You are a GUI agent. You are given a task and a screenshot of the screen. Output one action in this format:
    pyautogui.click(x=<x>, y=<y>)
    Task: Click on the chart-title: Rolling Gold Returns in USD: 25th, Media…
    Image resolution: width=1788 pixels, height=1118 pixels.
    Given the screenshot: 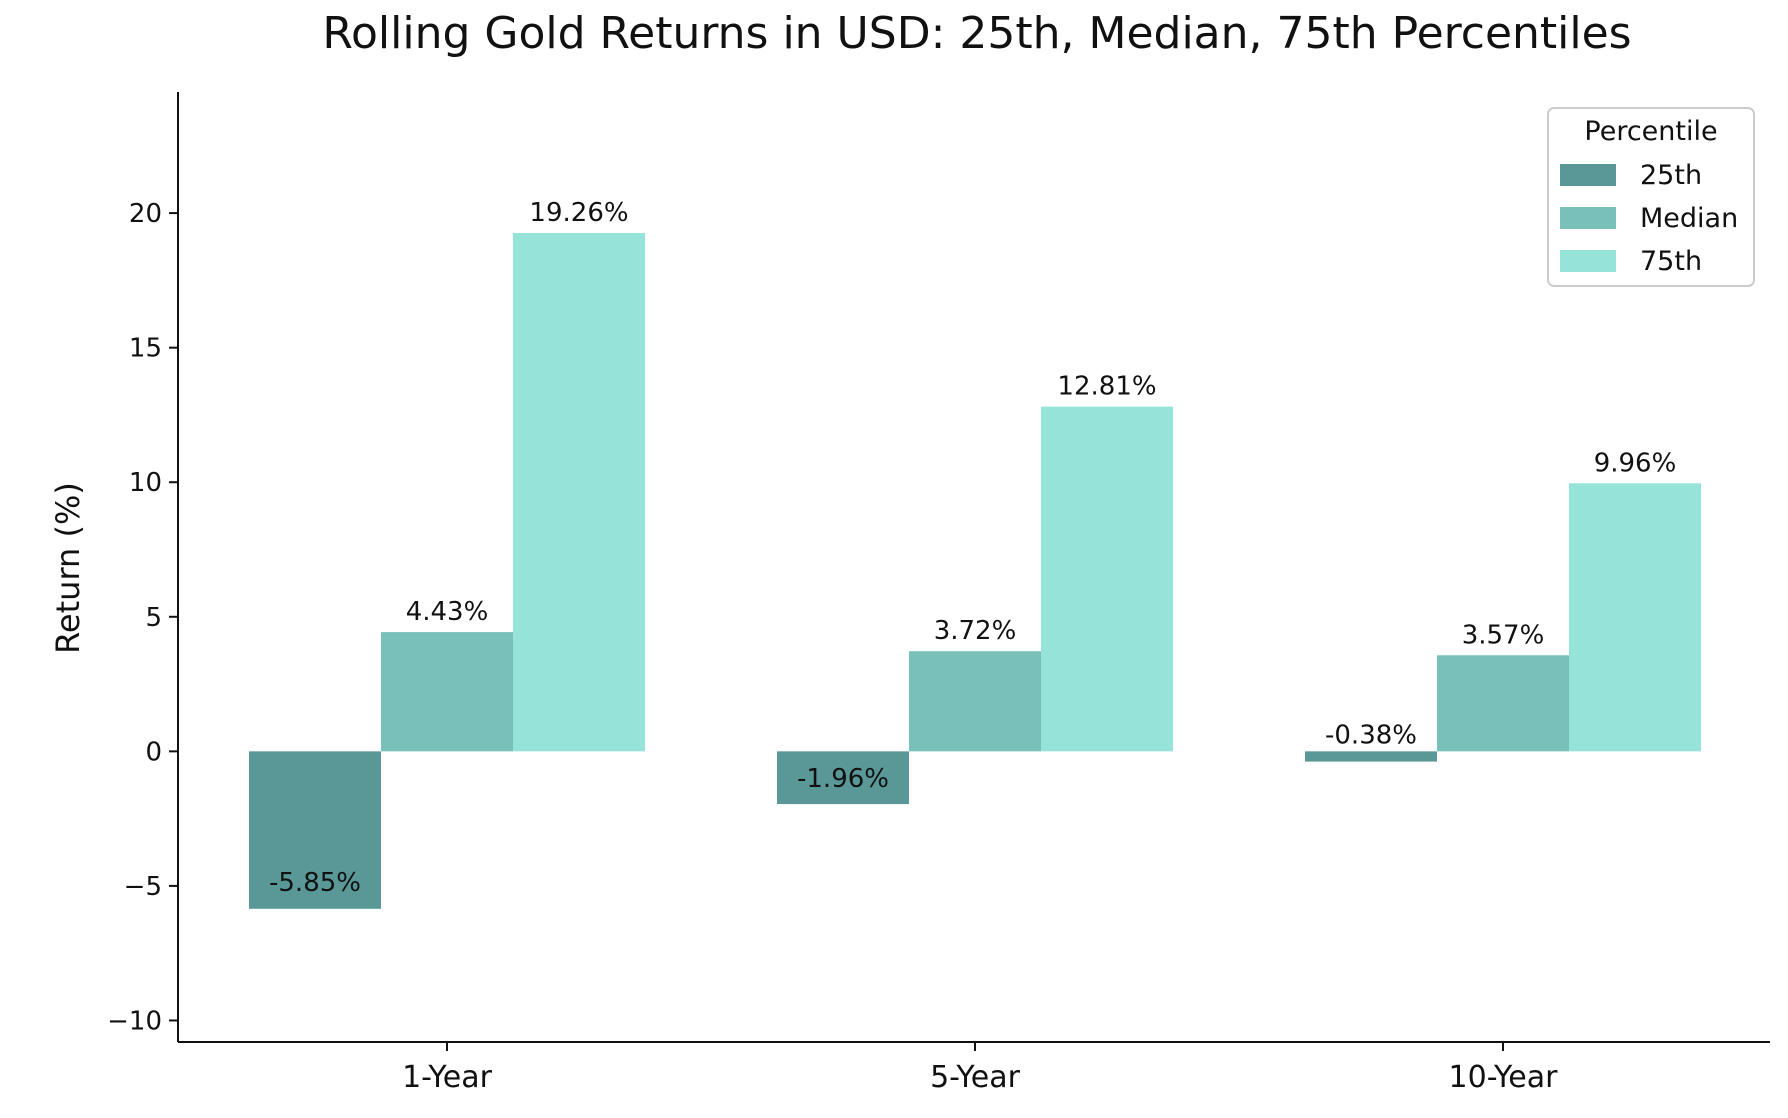 What is the action you would take?
    pyautogui.click(x=976, y=33)
    